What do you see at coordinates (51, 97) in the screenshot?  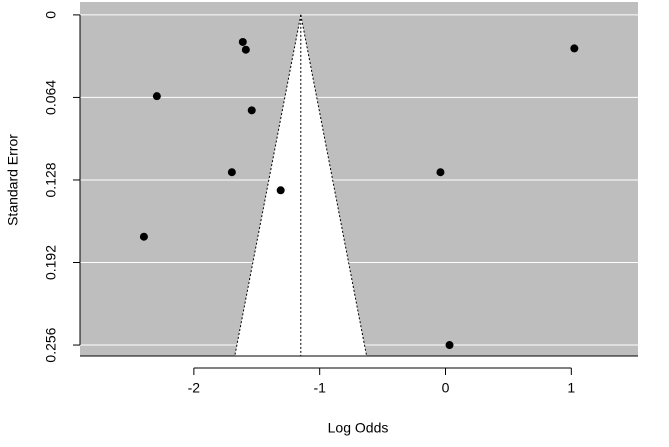 I see `y-tick-label: 0.064` at bounding box center [51, 97].